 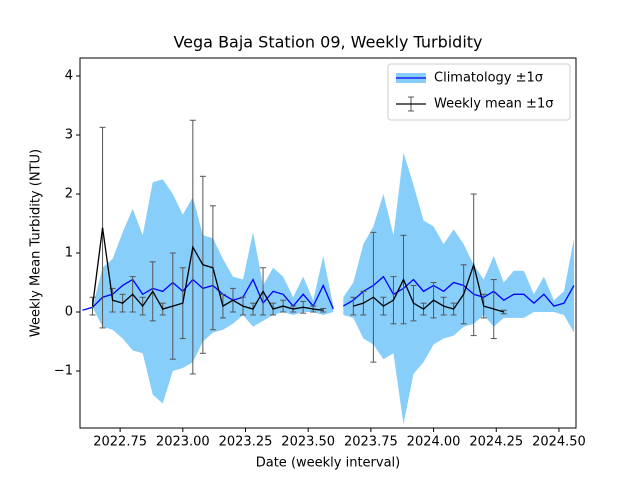 What do you see at coordinates (488, 78) in the screenshot?
I see `legend-label: Climatology ±1σ` at bounding box center [488, 78].